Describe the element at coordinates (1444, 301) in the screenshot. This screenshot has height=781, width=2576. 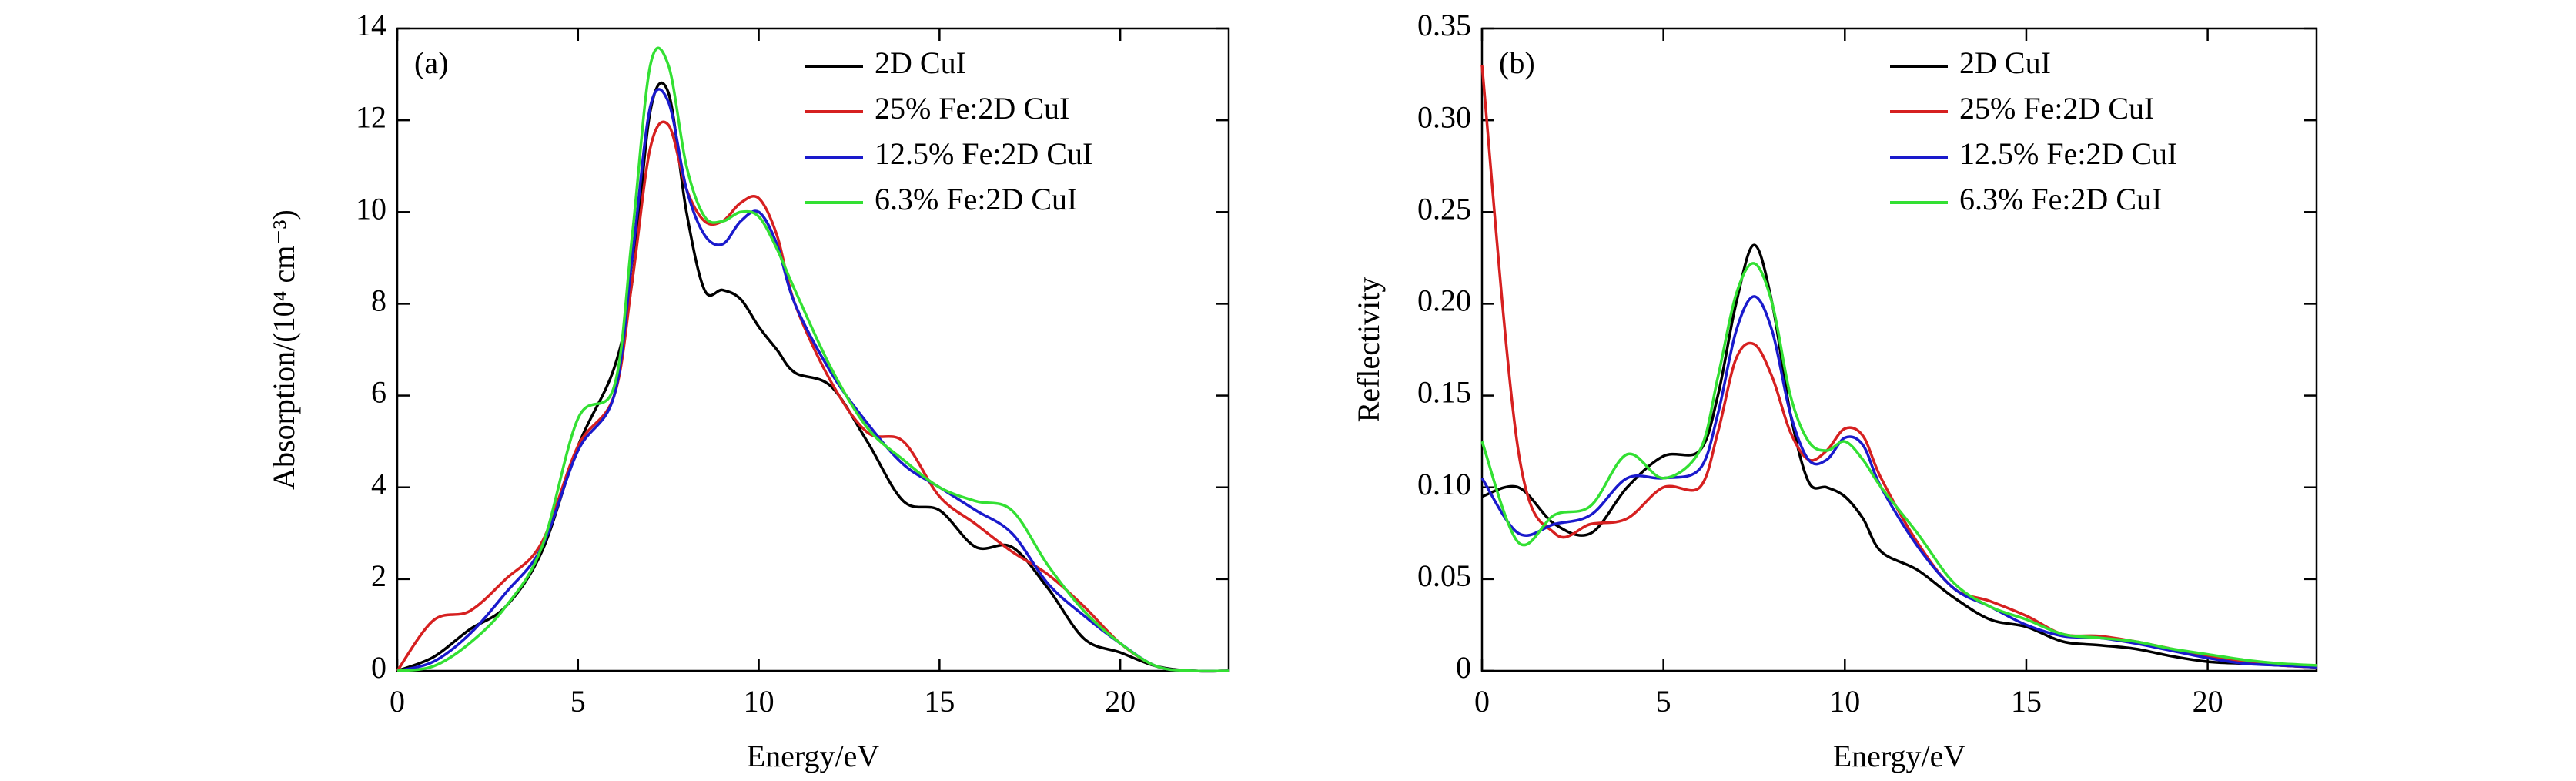
I see `y-tick-label: 0.20` at that location.